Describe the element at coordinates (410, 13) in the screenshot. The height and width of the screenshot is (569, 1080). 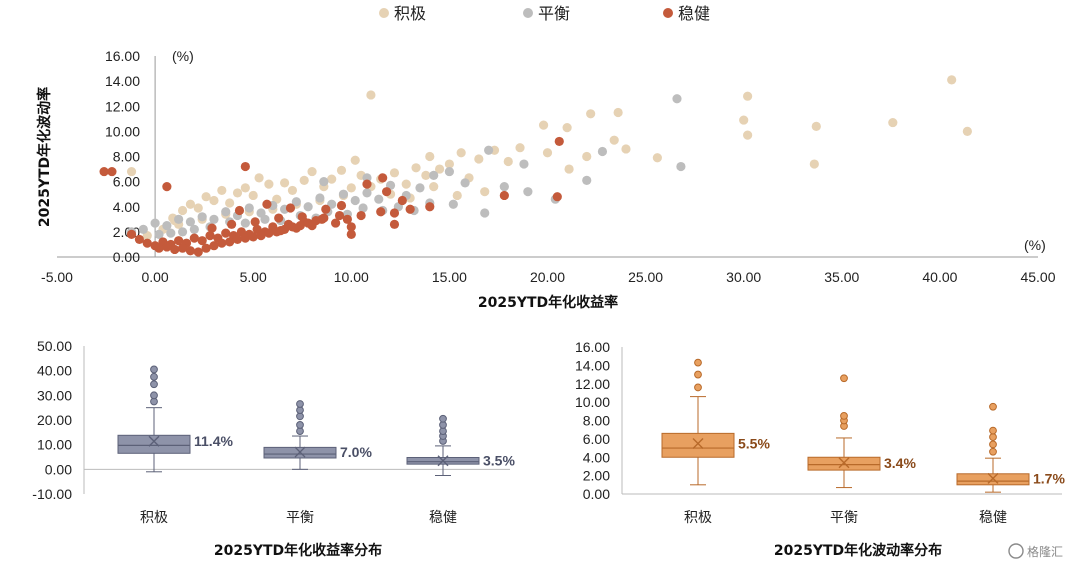
I see `legend-label-aggressive: 积极` at that location.